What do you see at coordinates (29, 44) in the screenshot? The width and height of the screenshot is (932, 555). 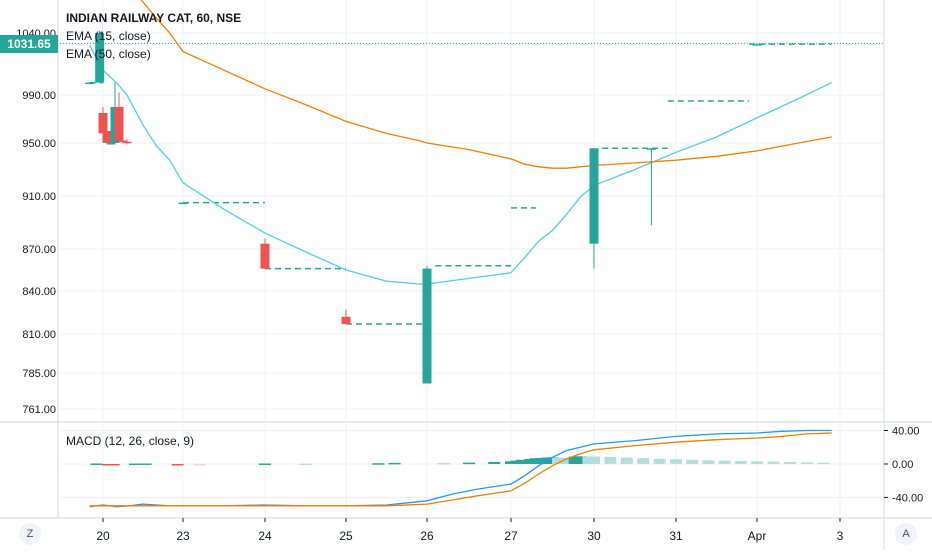 I see `last-price-tag: 1031.65` at bounding box center [29, 44].